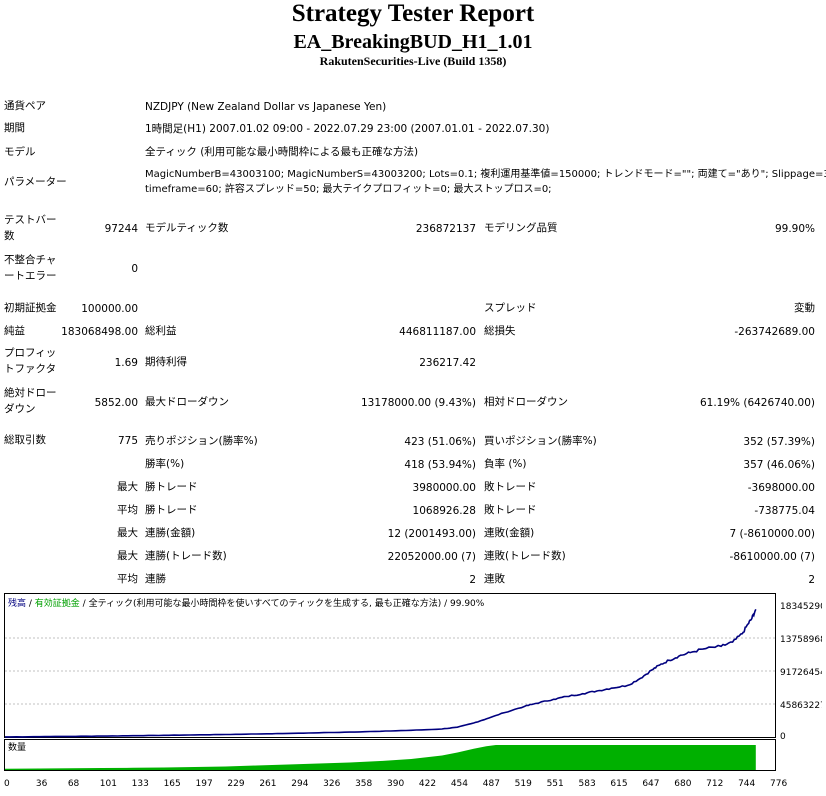 This screenshot has width=826, height=796. What do you see at coordinates (540, 441) in the screenshot?
I see `long-label: 買いポジション(勝率%)` at bounding box center [540, 441].